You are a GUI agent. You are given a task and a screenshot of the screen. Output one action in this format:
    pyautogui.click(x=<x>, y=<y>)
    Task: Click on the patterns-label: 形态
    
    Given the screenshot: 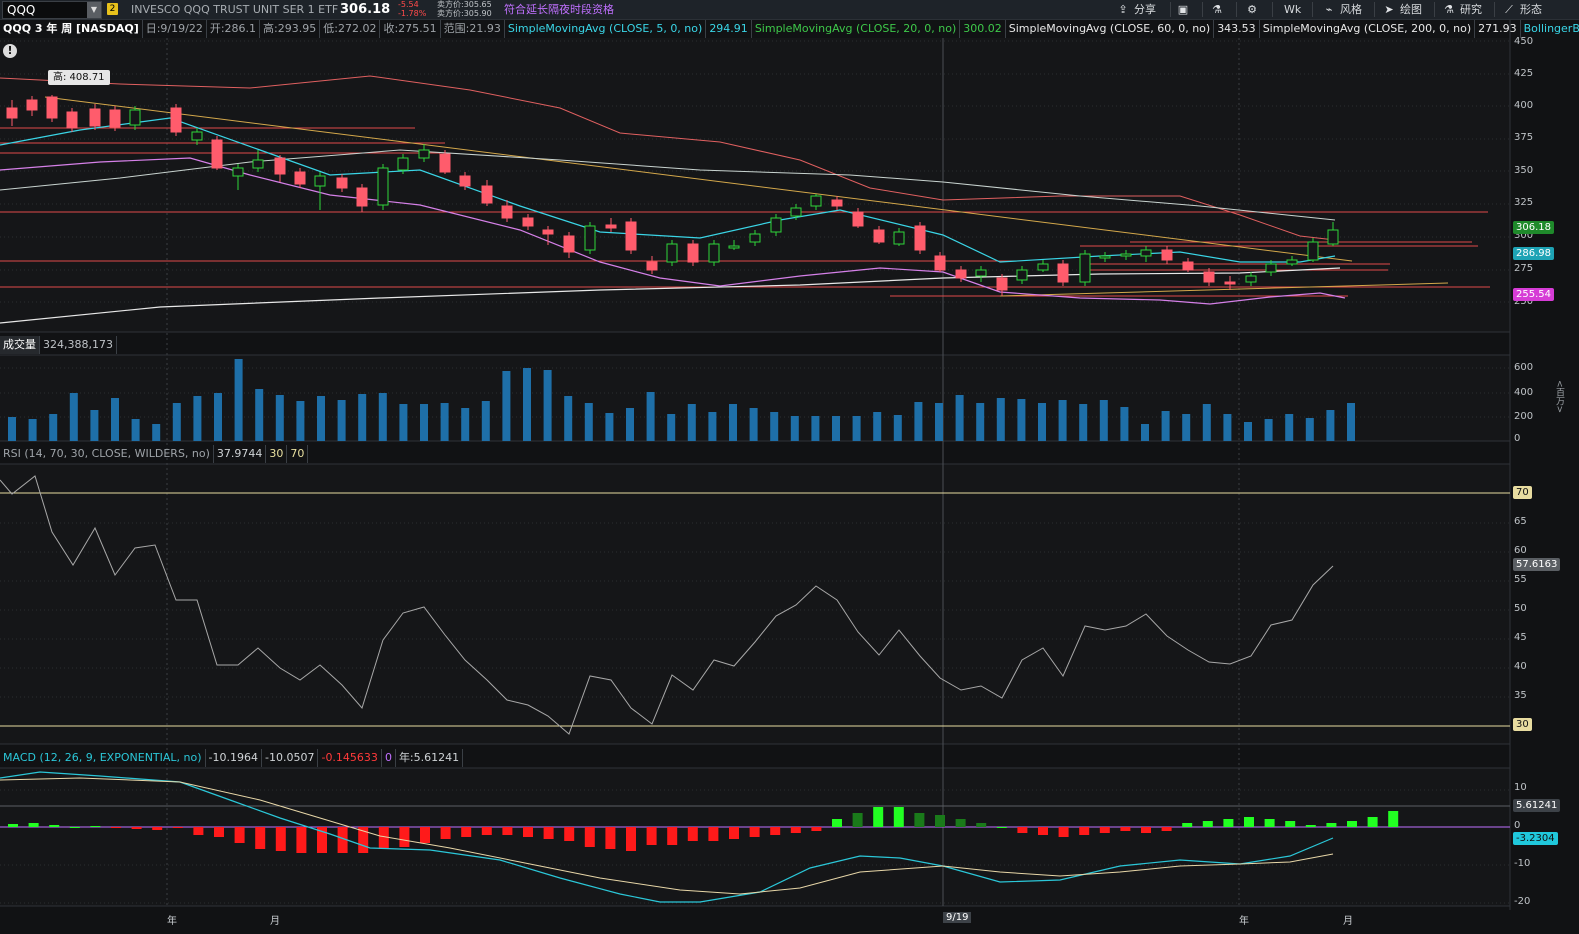 What is the action you would take?
    pyautogui.click(x=1531, y=9)
    